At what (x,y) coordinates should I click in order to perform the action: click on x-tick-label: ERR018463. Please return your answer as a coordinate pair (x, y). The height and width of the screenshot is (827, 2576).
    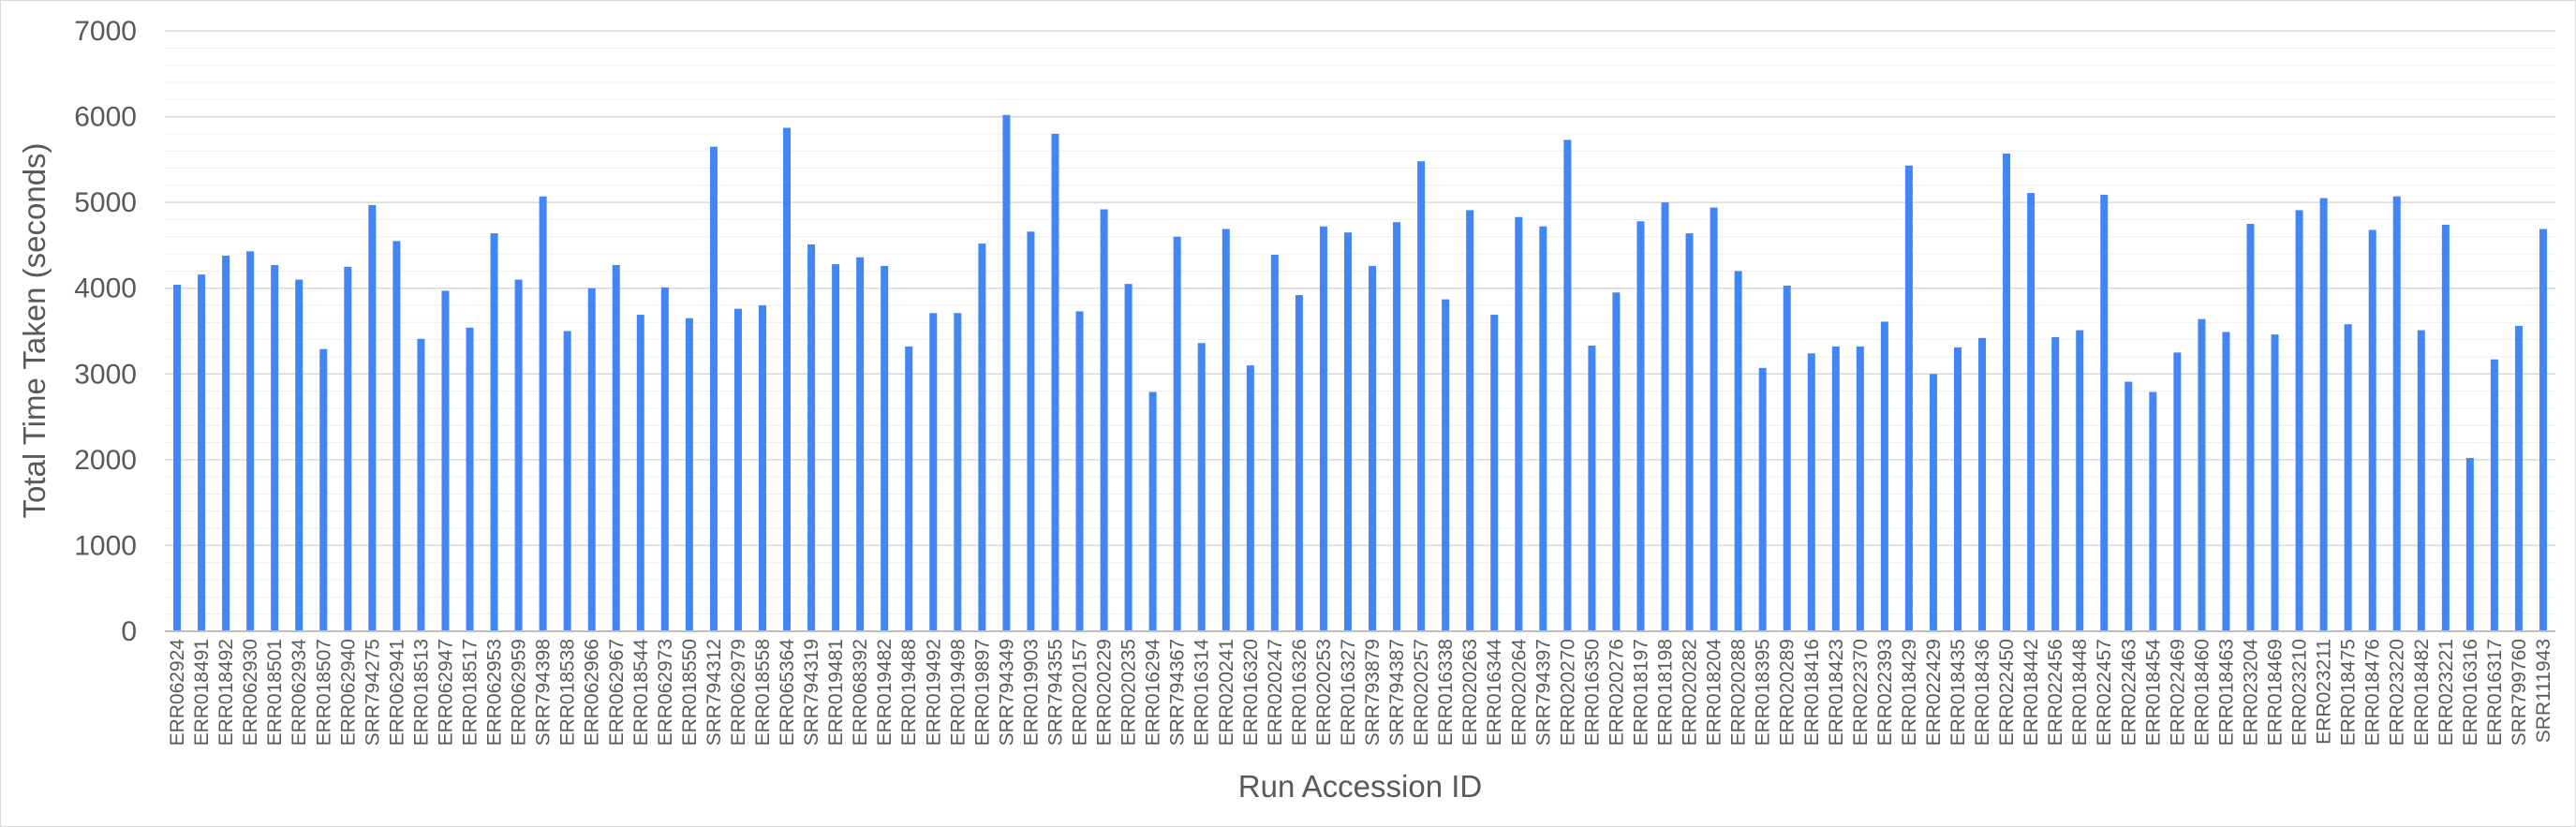
    Looking at the image, I should click on (2226, 692).